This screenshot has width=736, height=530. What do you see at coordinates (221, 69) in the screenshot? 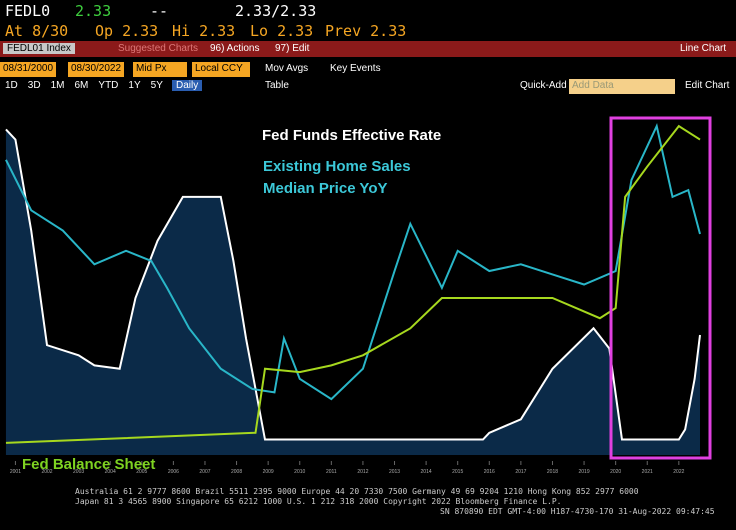
I see `currency: Local CCY` at bounding box center [221, 69].